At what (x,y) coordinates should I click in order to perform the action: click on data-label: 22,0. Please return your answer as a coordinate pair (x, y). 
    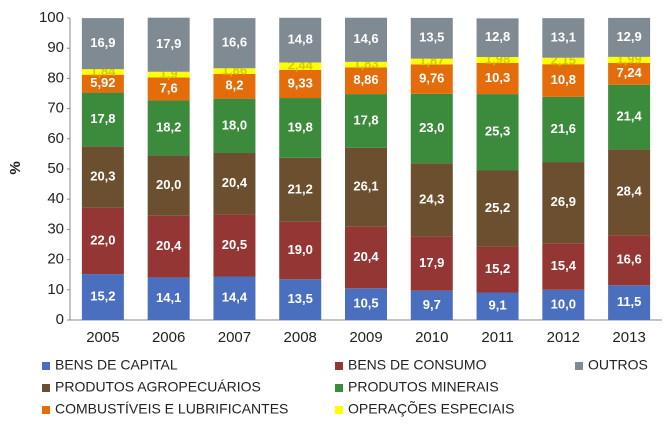
    Looking at the image, I should click on (102, 239).